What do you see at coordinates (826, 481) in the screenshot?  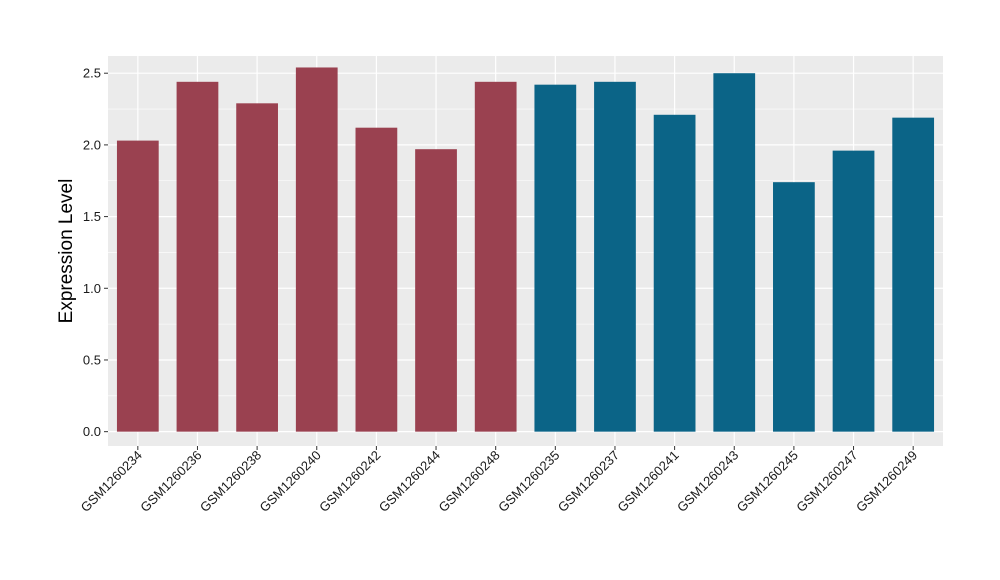 I see `x-tick-label: GSM1260247` at bounding box center [826, 481].